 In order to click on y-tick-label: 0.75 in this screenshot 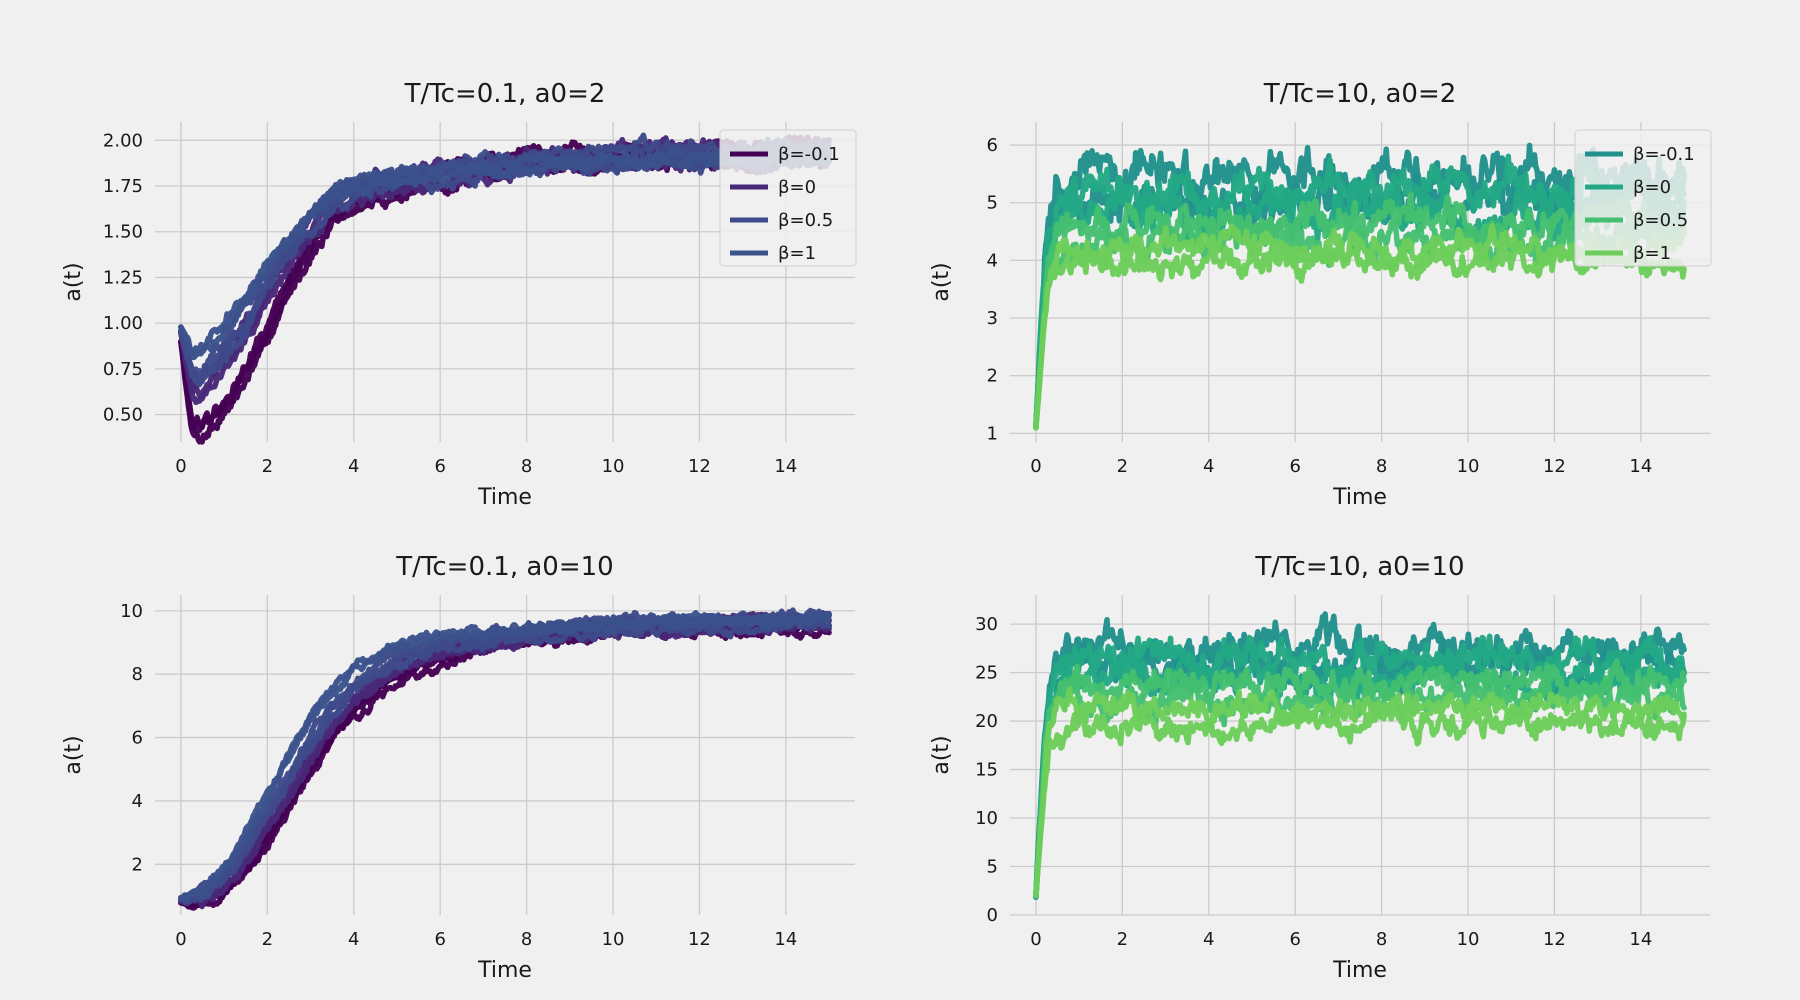, I will do `click(123, 369)`.